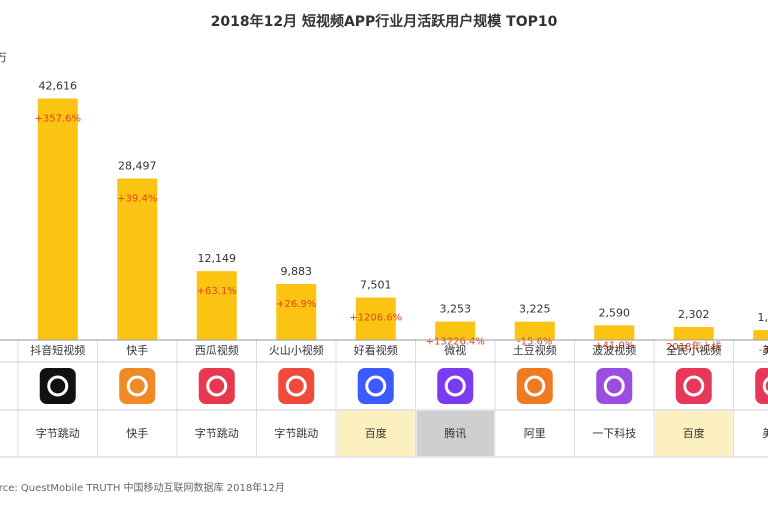 The height and width of the screenshot is (510, 768). Describe the element at coordinates (296, 304) in the screenshot. I see `growth-label: +26.9%` at that location.